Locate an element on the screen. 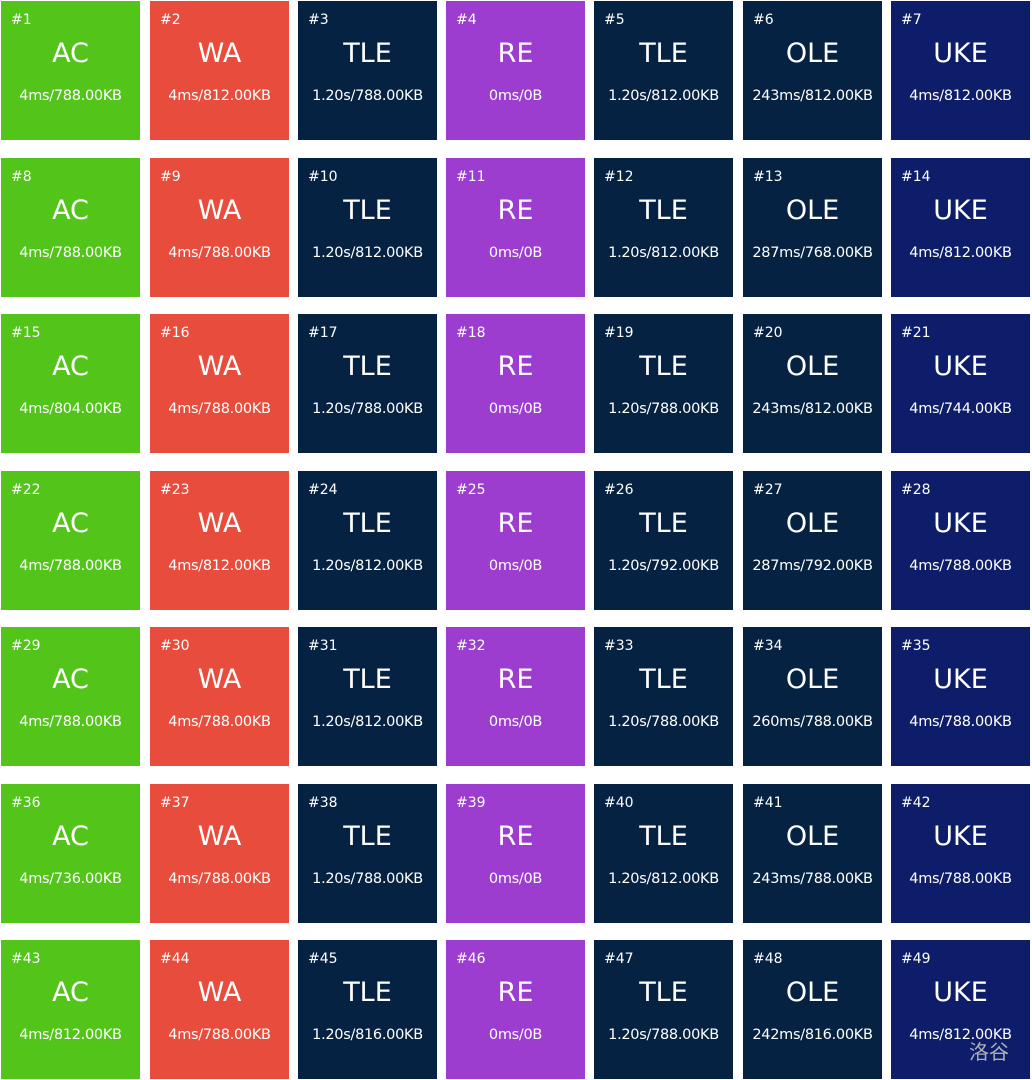  testcase-cell: #44 WA 4ms/788.00KB is located at coordinates (219, 1009).